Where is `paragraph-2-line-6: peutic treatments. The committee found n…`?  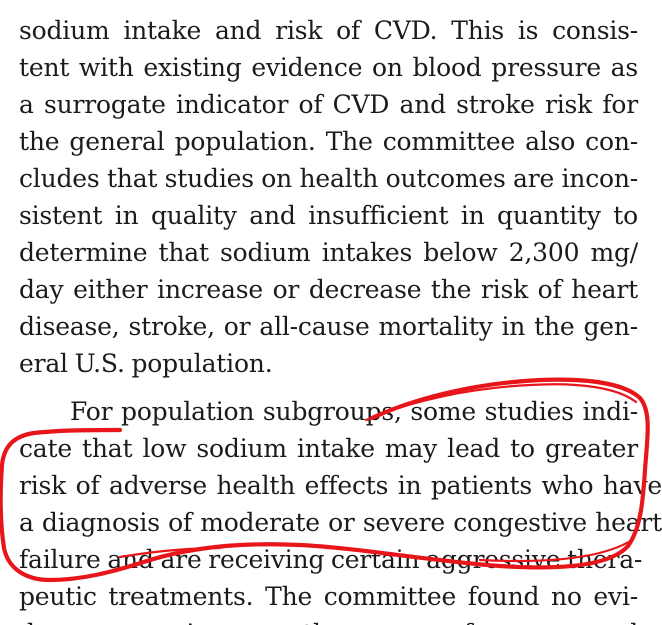 paragraph-2-line-6: peutic treatments. The committee found n… is located at coordinates (328, 596).